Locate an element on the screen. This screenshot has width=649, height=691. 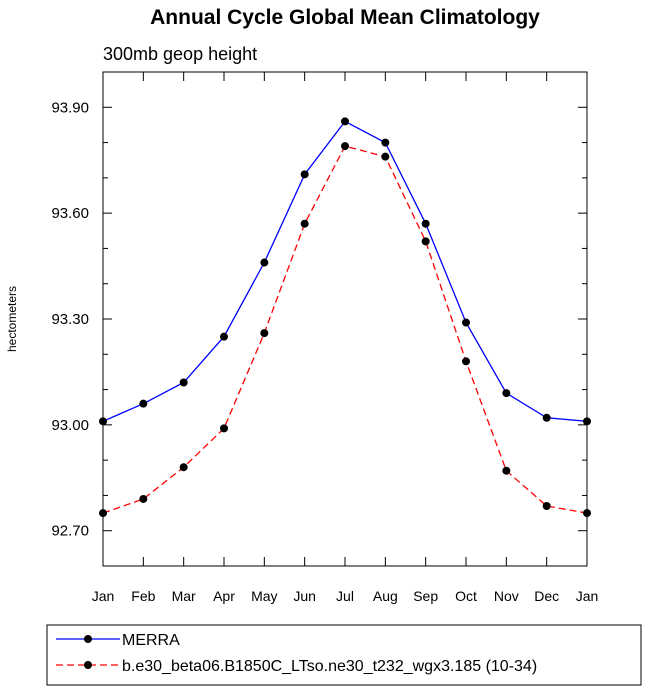
y-tick-label: 93.60 is located at coordinates (70, 213).